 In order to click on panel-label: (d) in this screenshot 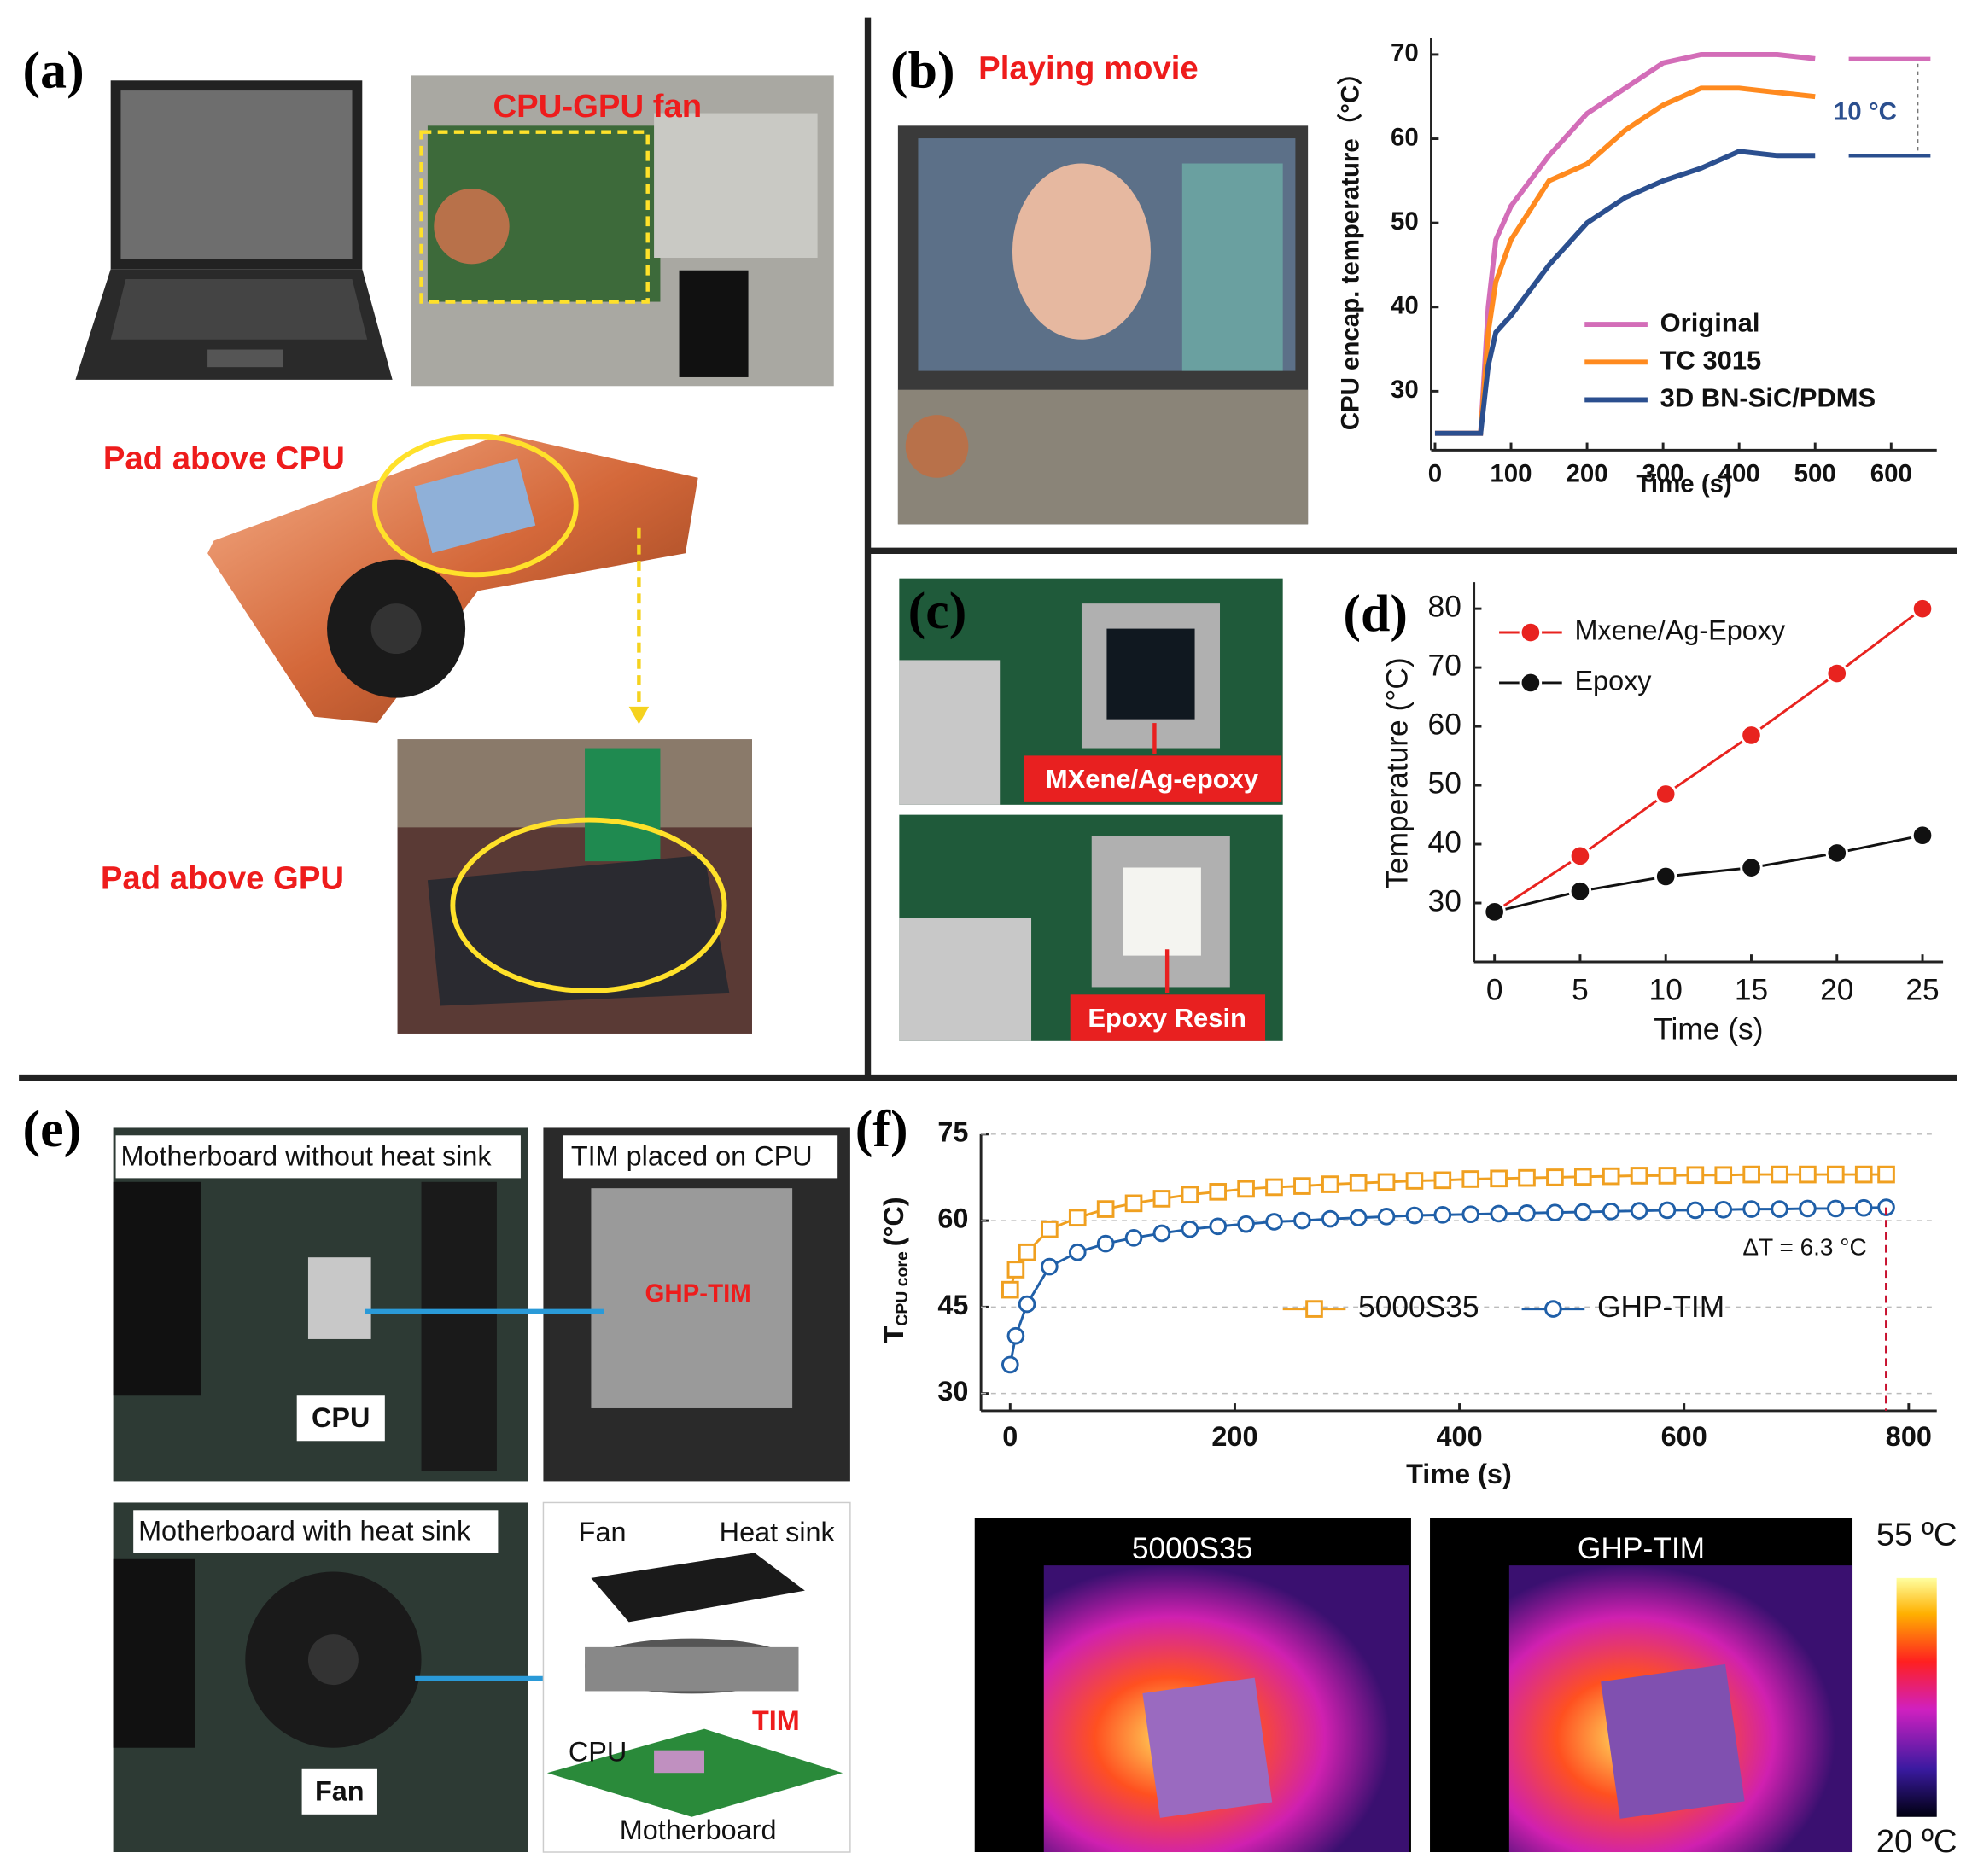, I will do `click(1375, 614)`.